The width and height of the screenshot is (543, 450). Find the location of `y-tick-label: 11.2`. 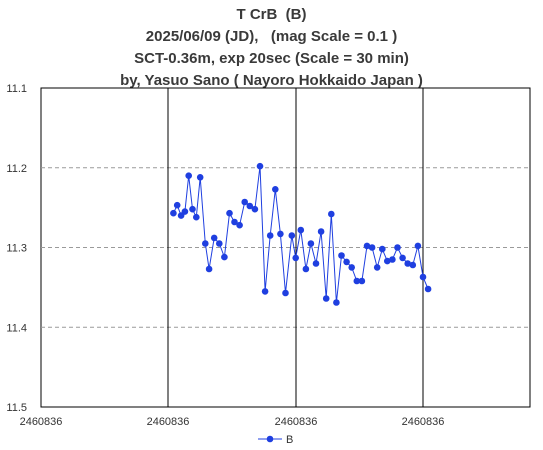

y-tick-label: 11.2 is located at coordinates (16, 169).